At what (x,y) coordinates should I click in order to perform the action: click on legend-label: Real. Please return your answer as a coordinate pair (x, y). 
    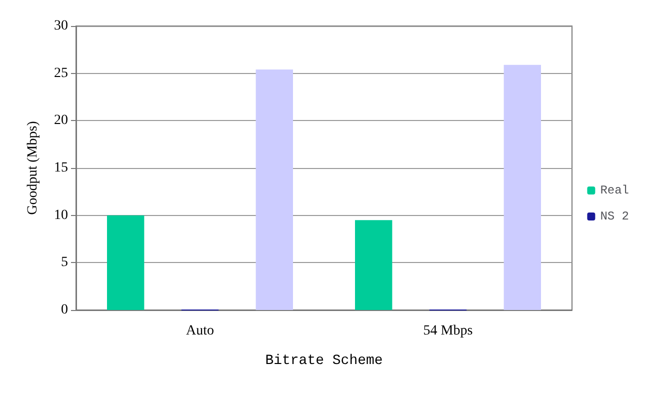
    Looking at the image, I should click on (615, 191).